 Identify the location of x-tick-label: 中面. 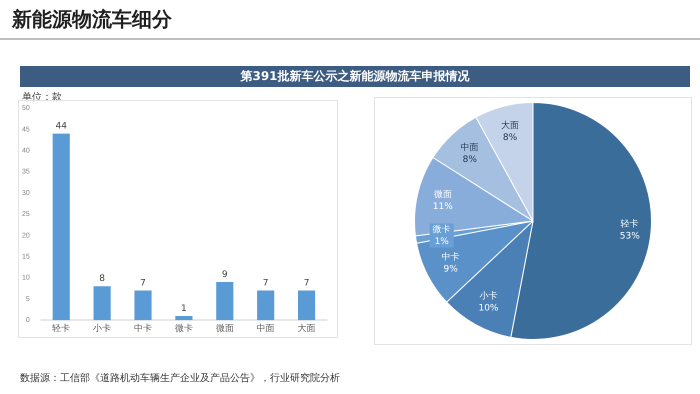
(265, 328).